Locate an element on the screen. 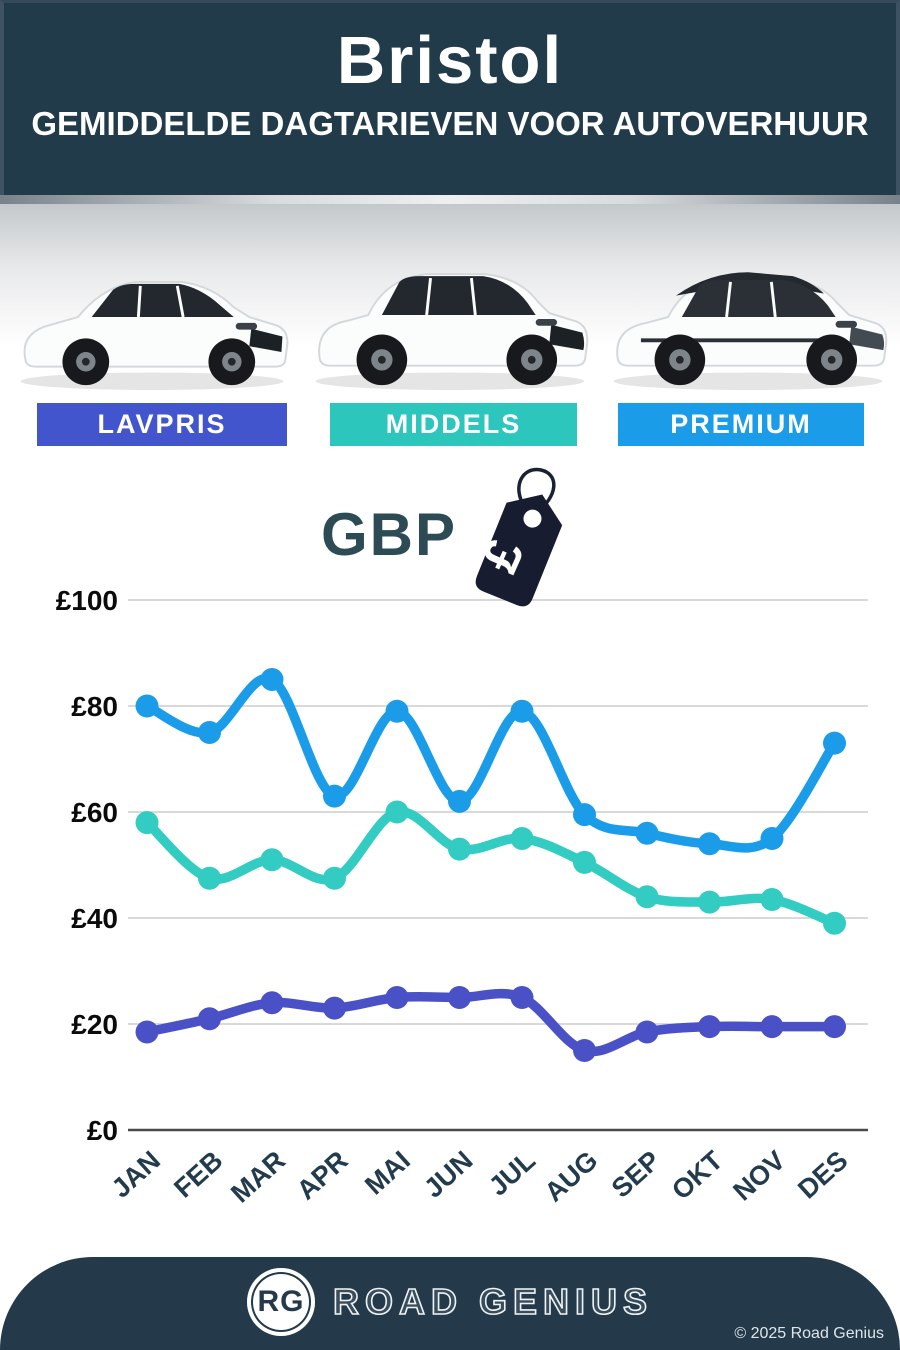 The height and width of the screenshot is (1350, 900). svg-text: DES is located at coordinates (822, 1174).